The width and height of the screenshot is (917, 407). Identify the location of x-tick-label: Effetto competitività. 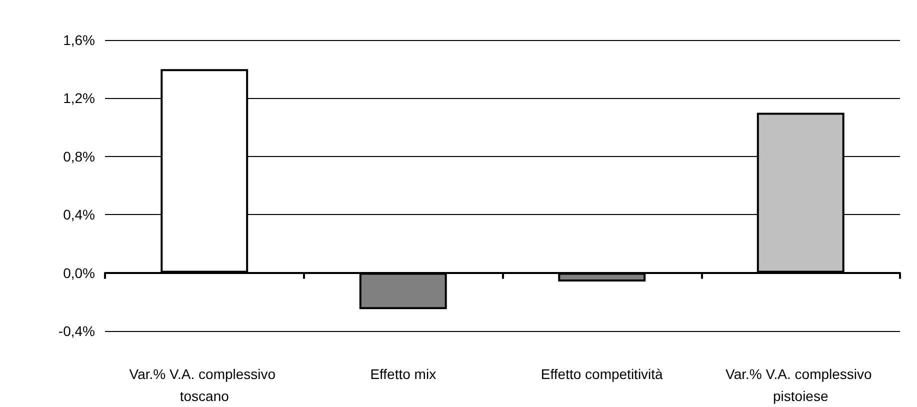
(602, 374).